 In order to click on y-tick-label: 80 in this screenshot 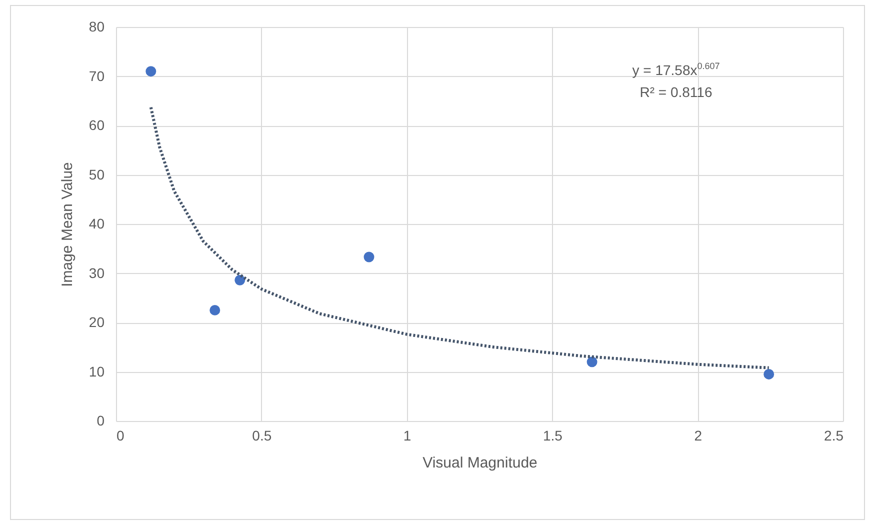, I will do `click(96, 26)`.